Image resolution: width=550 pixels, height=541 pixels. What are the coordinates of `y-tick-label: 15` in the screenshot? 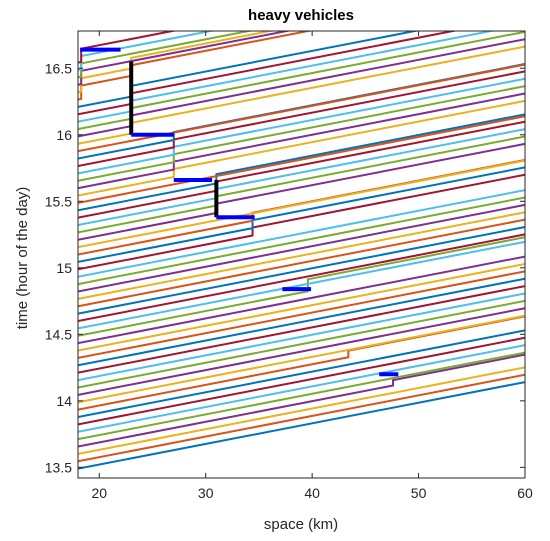 It's located at (64, 268).